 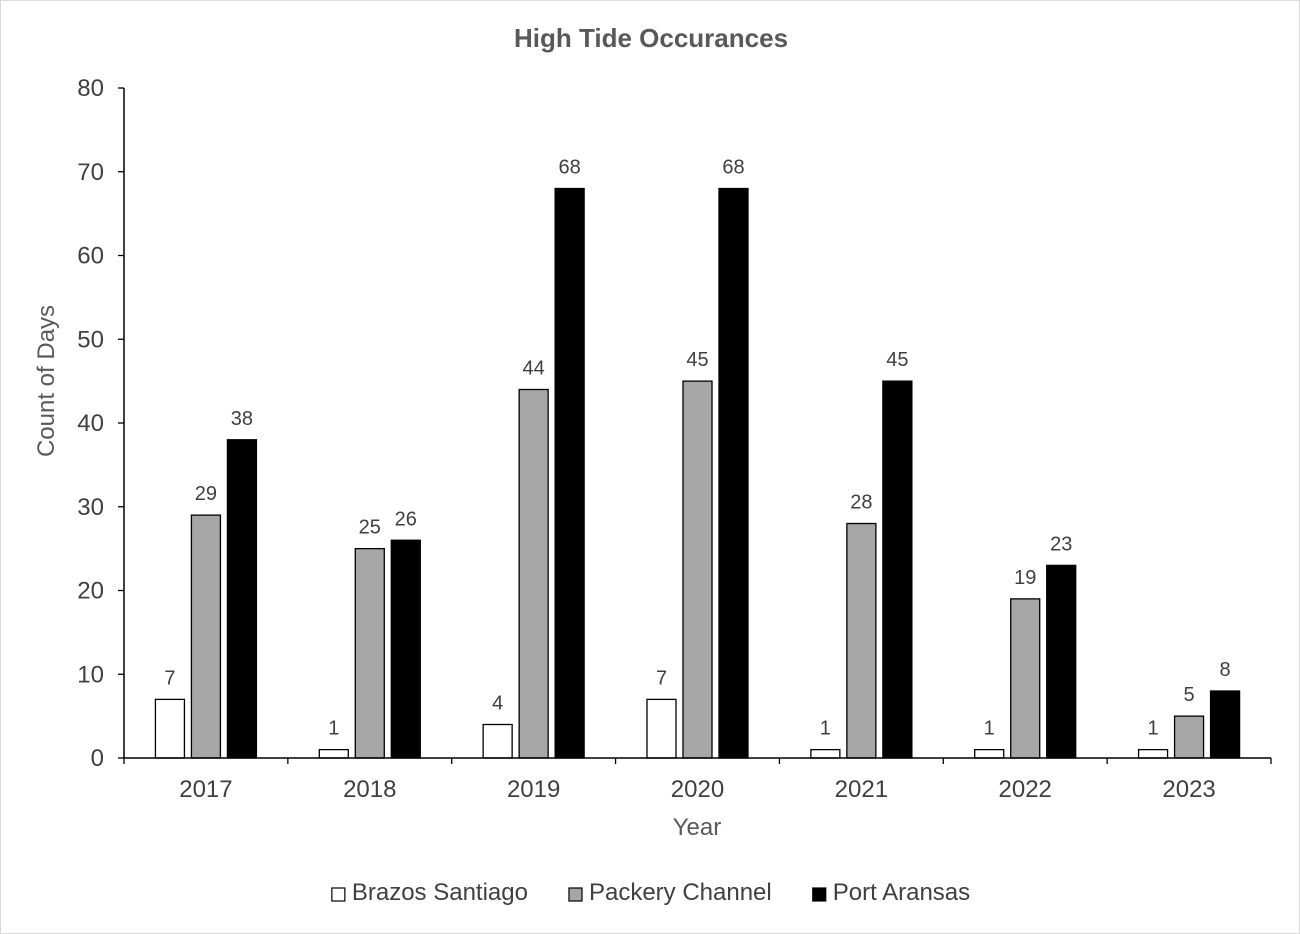 I want to click on x-tick-label: 2023, so click(x=1188, y=789).